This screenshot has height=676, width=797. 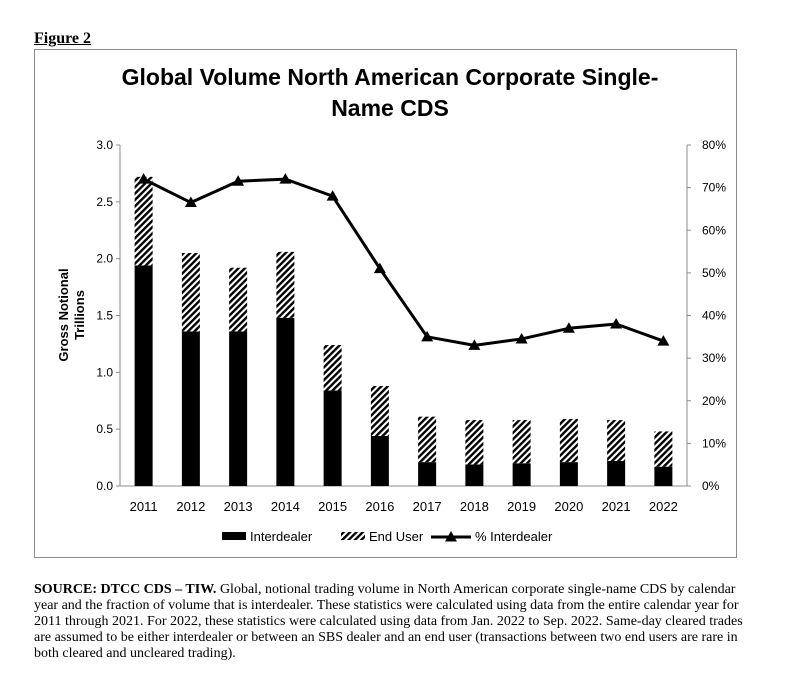 I want to click on x-tick-label: 2018, so click(x=474, y=506).